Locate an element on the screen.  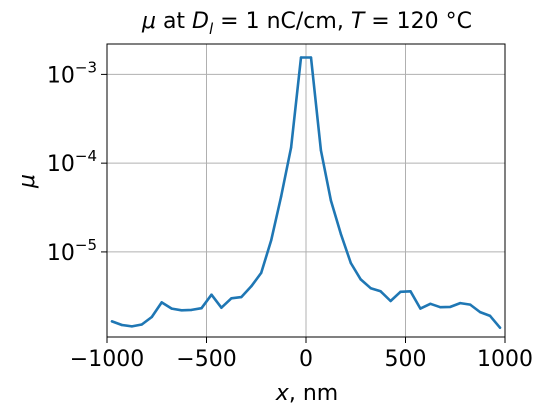
x-tick-label: −500 is located at coordinates (206, 359).